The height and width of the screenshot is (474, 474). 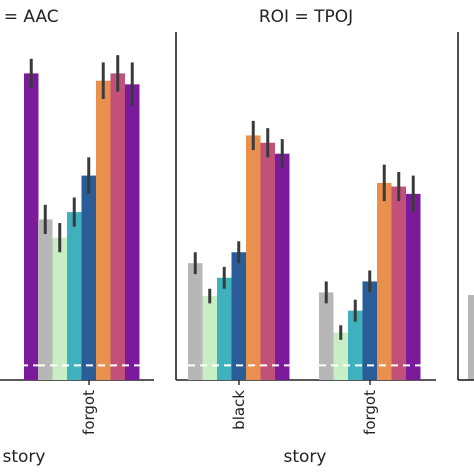 What do you see at coordinates (282, 266) in the screenshot?
I see `bar-p2-c1-s7` at bounding box center [282, 266].